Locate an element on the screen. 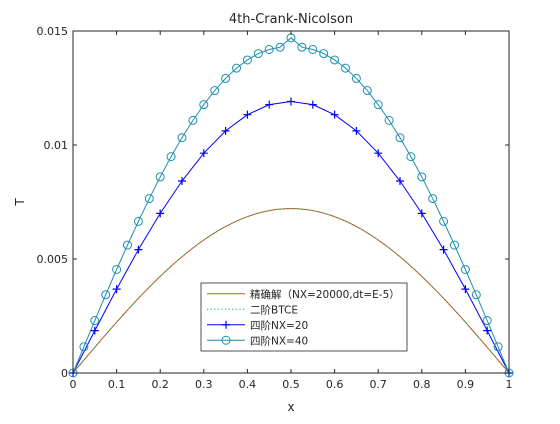 This screenshot has width=560, height=424. y-tick-label: 0.01 is located at coordinates (56, 145).